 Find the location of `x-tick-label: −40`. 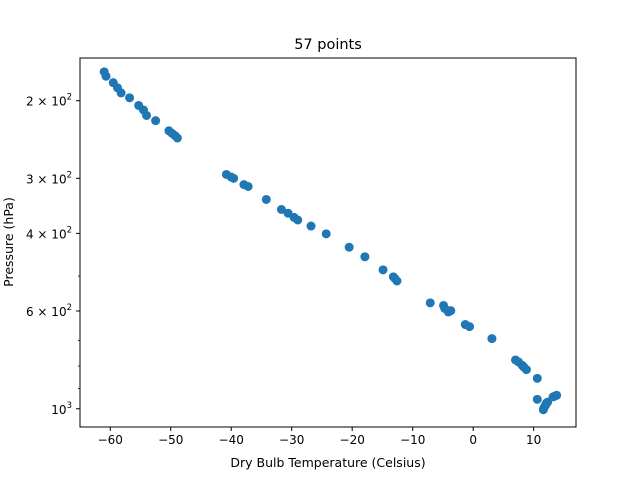

x-tick-label: −40 is located at coordinates (231, 440).